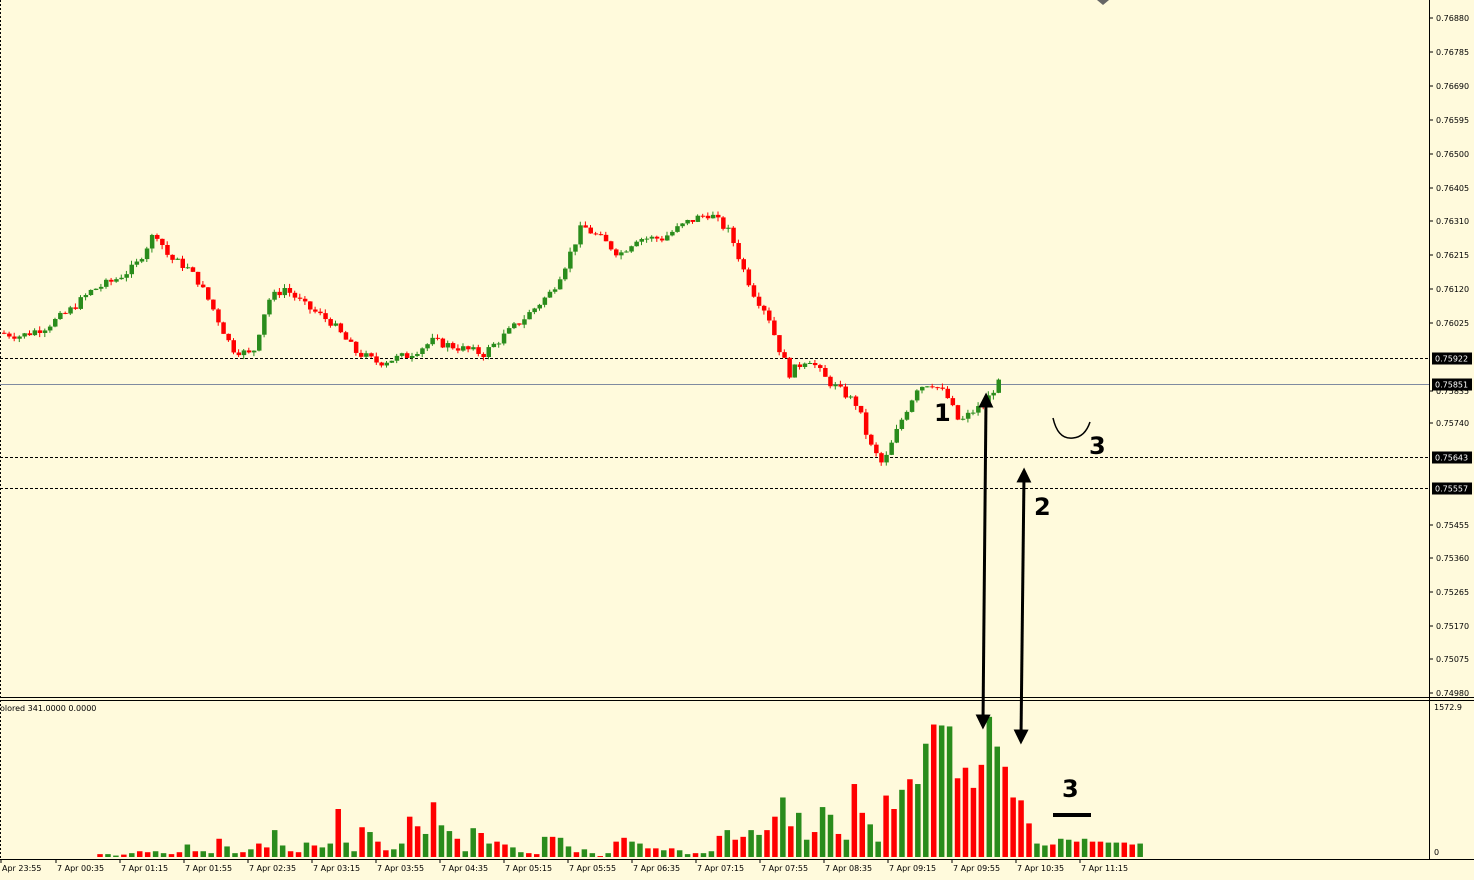 Image resolution: width=1474 pixels, height=880 pixels. I want to click on shift-marker-icon, so click(1103, 2).